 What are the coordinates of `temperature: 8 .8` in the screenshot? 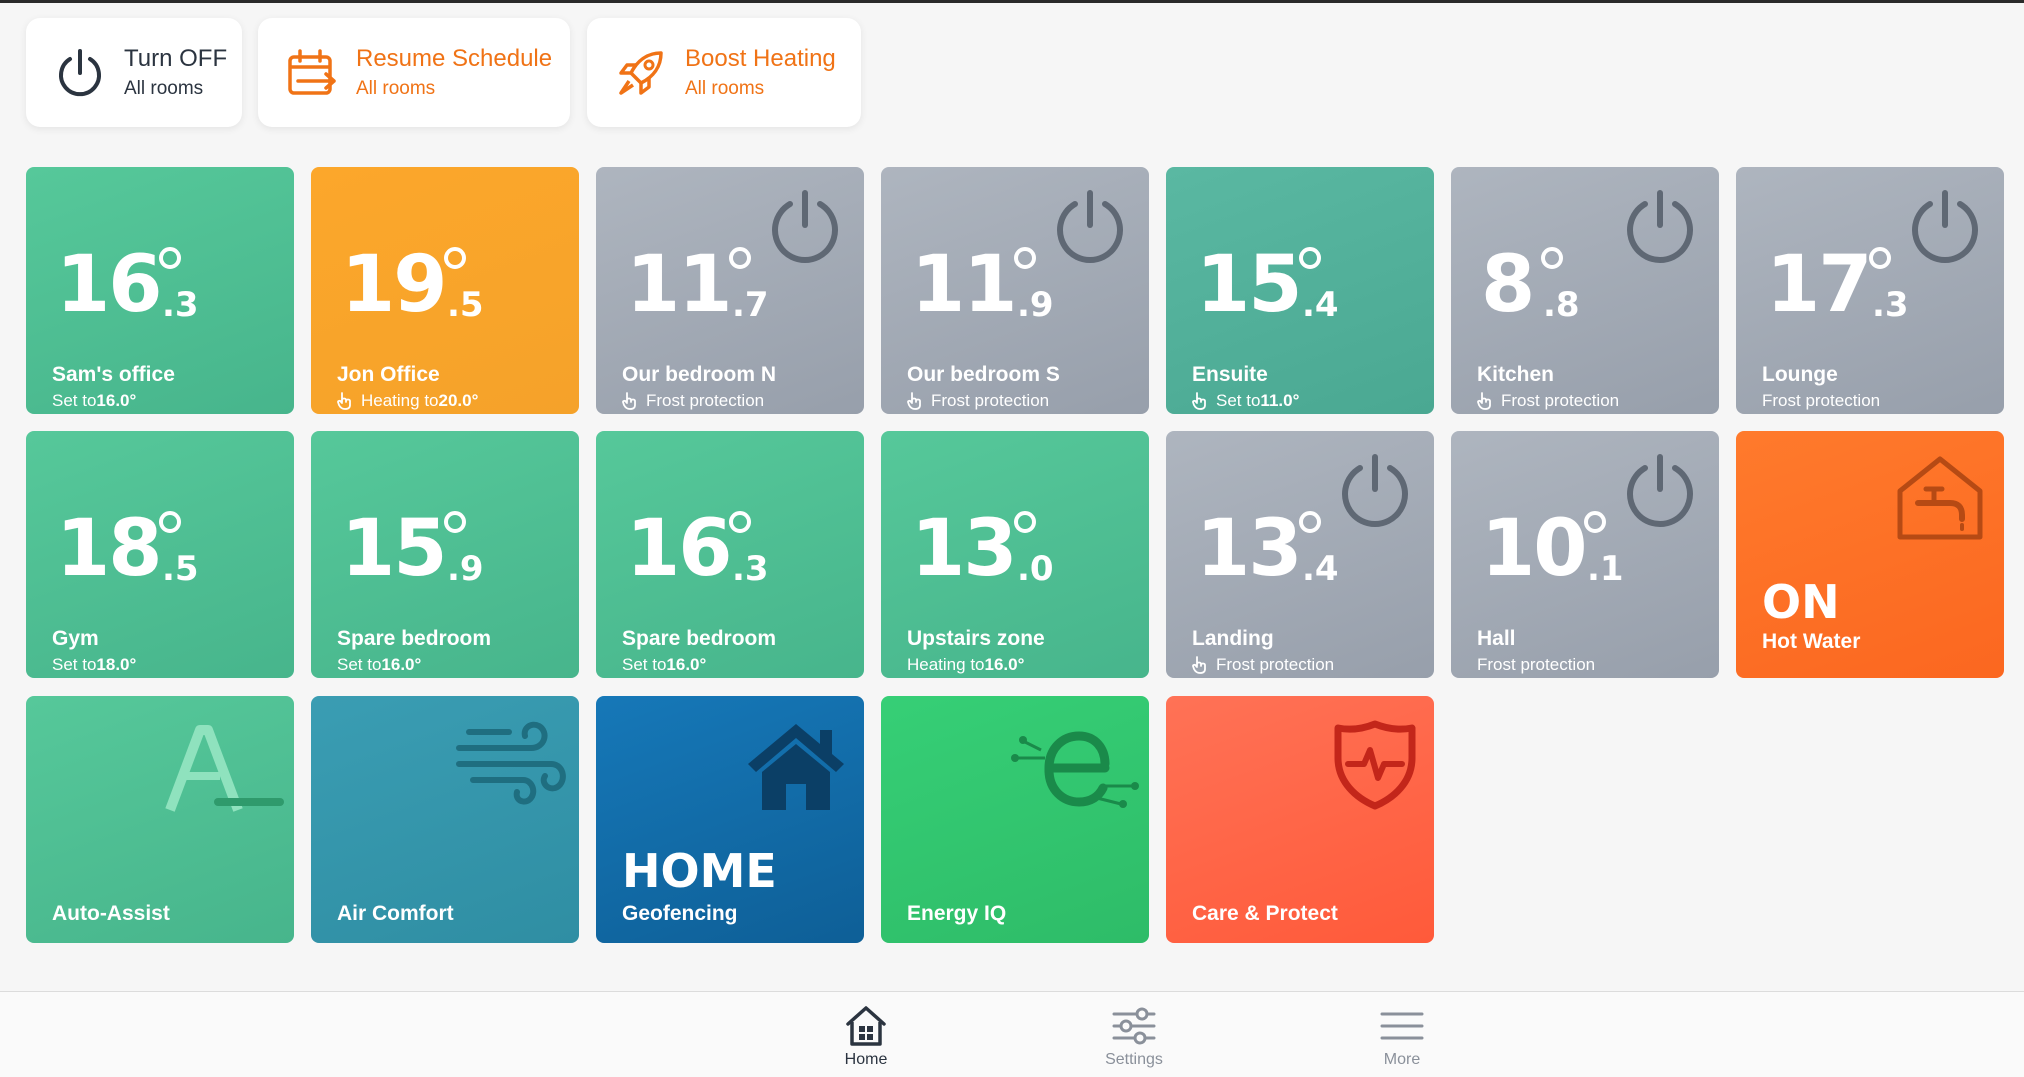 It's located at (1530, 285).